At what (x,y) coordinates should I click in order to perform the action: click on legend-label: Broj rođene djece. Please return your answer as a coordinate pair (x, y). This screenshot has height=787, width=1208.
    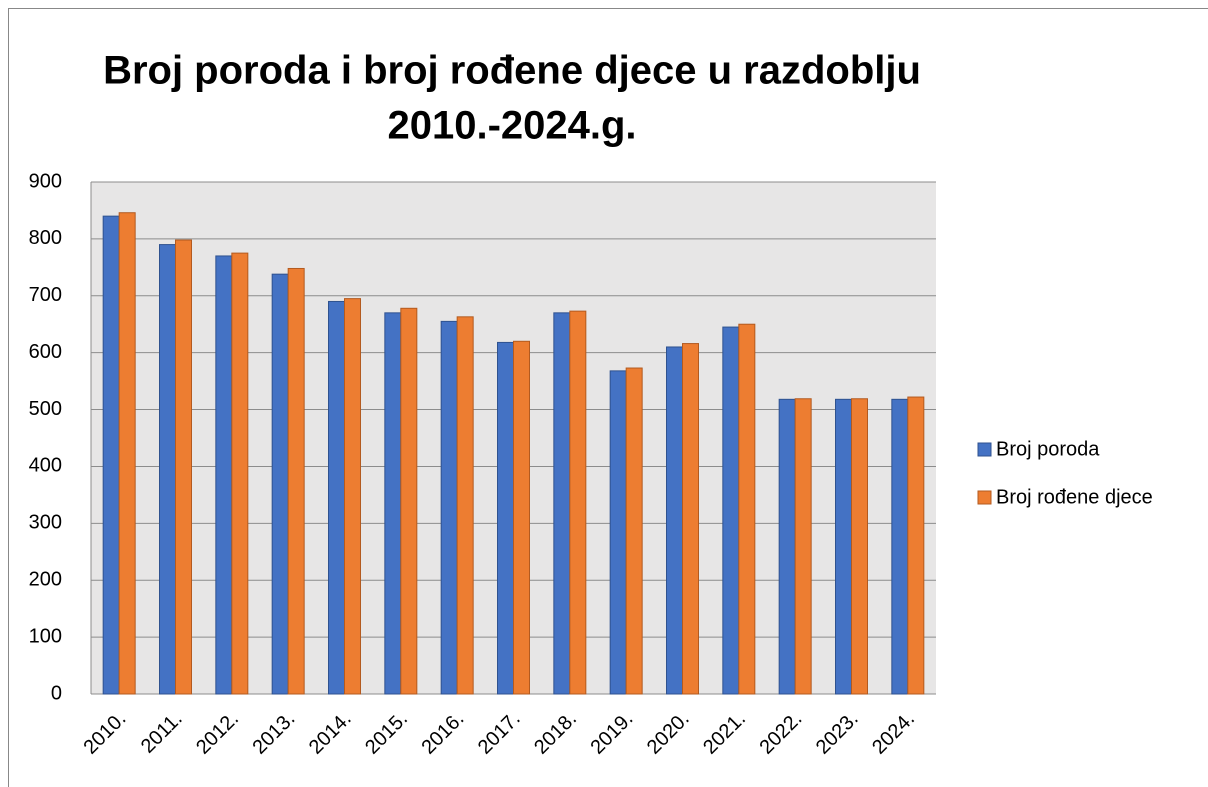
    Looking at the image, I should click on (1074, 497).